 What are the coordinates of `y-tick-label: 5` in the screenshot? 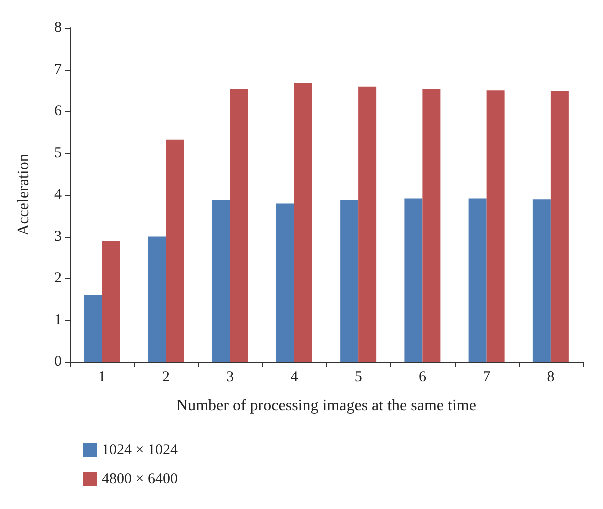 It's located at (58, 153).